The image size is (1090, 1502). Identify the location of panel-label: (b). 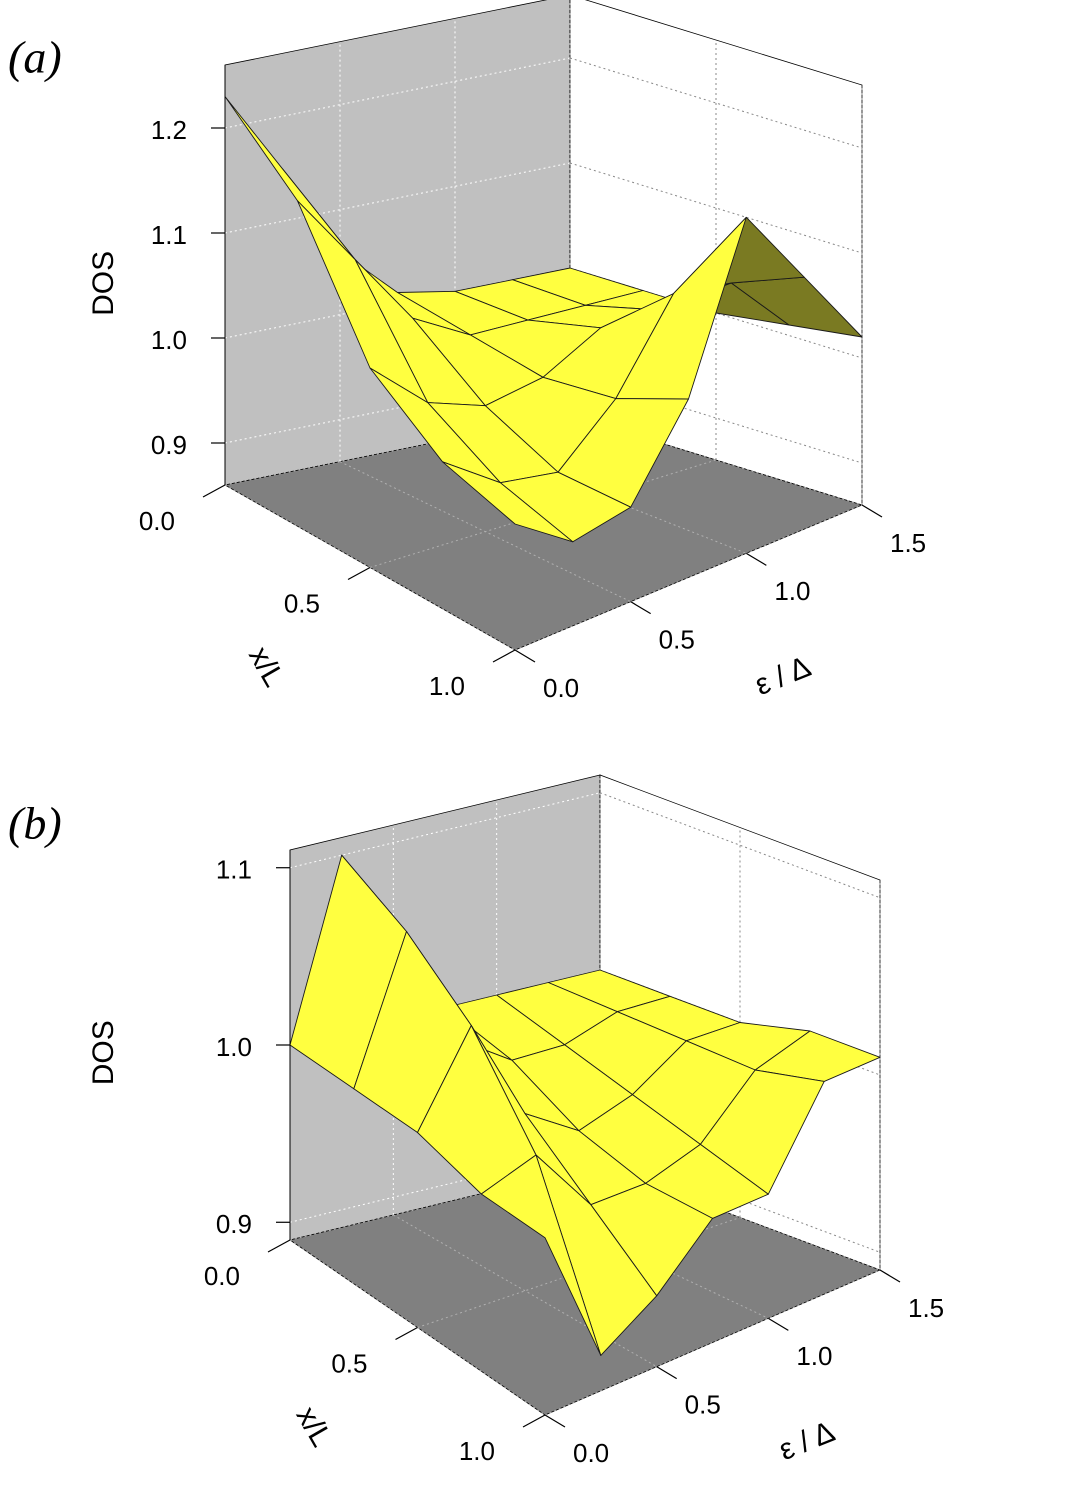
(35, 823).